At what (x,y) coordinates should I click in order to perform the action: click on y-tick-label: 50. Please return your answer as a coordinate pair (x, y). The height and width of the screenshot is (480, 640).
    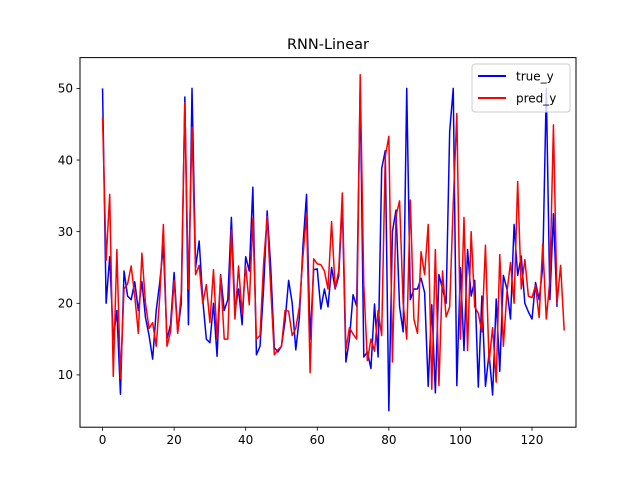
    Looking at the image, I should click on (65, 89).